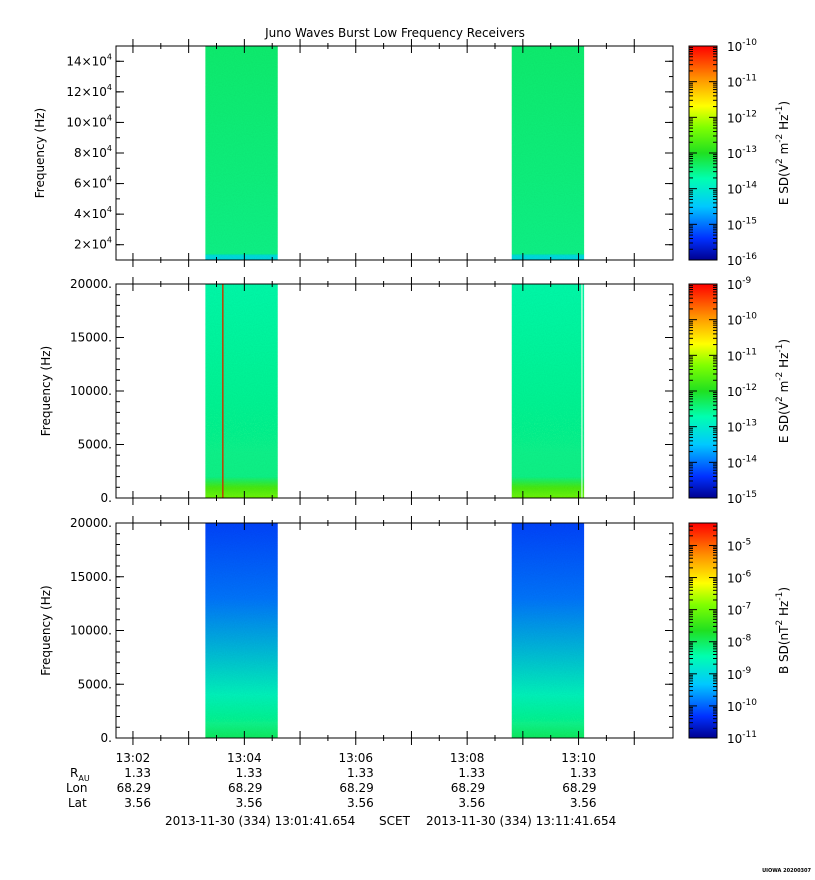 This screenshot has height=880, width=815. Describe the element at coordinates (93, 183) in the screenshot. I see `y-tick-label: 6×104` at that location.